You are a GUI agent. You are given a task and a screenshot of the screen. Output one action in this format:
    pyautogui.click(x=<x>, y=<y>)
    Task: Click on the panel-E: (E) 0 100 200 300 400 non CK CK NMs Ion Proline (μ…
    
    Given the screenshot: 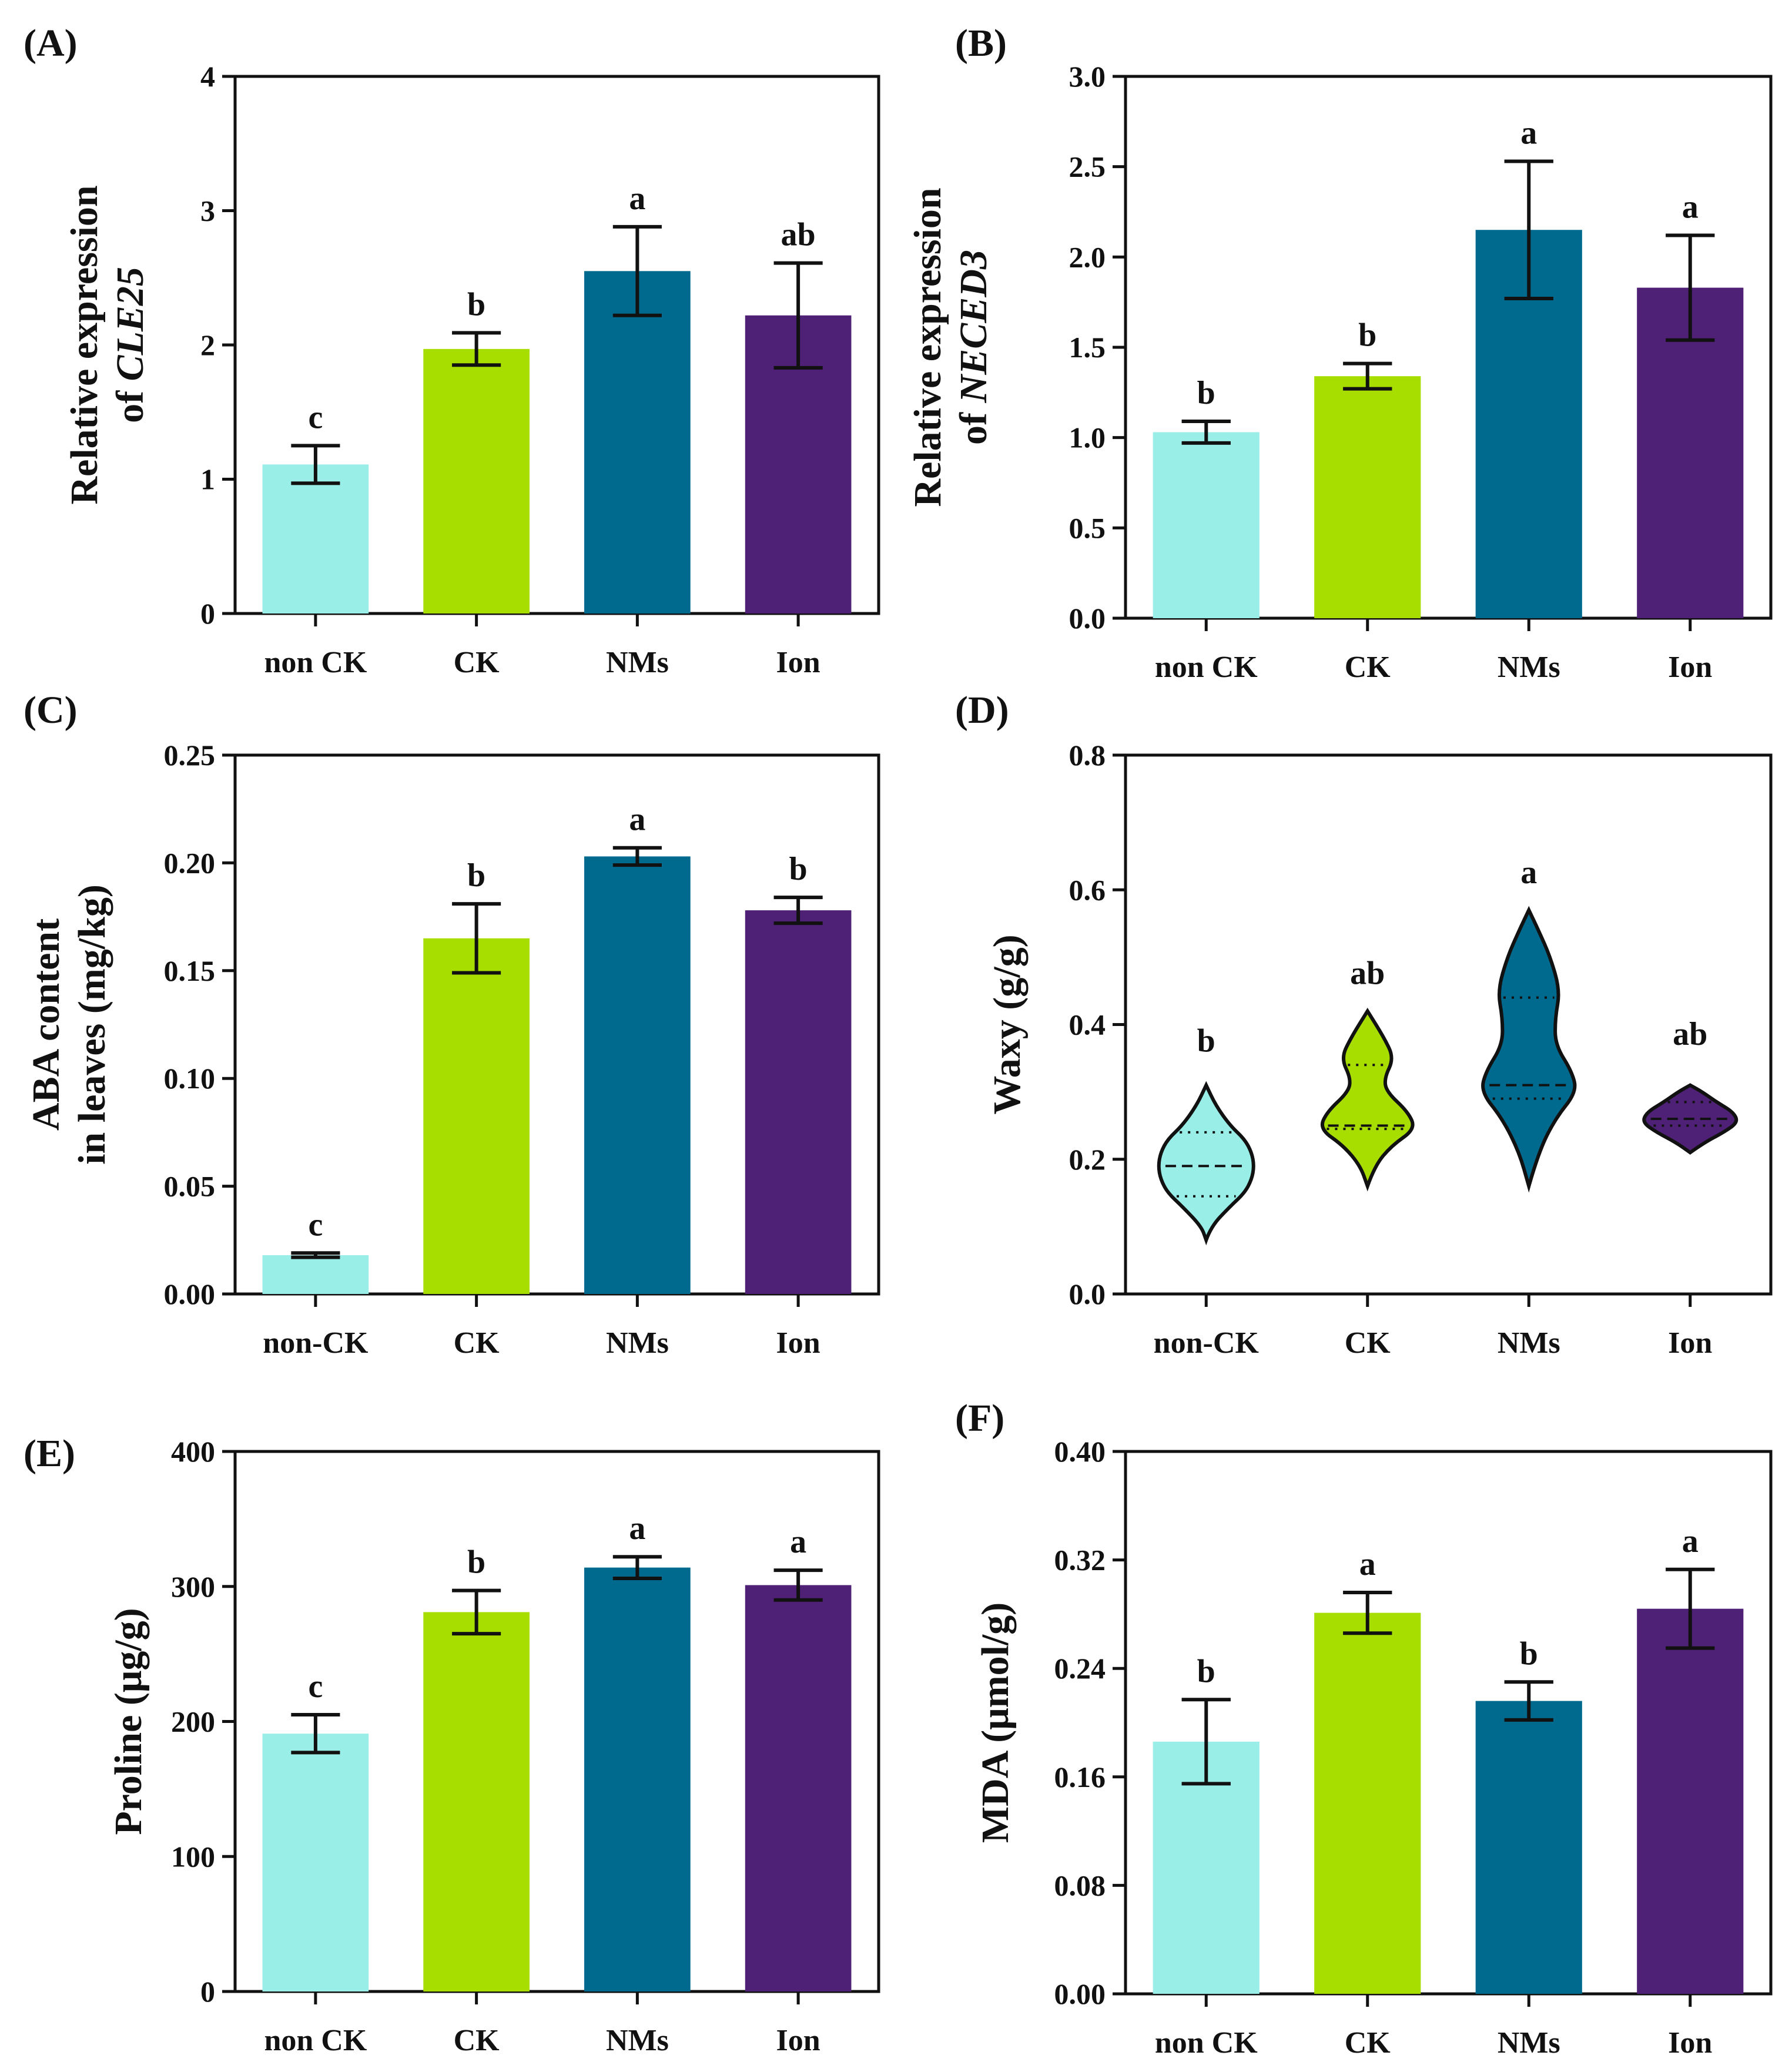 What is the action you would take?
    pyautogui.click(x=452, y=1745)
    